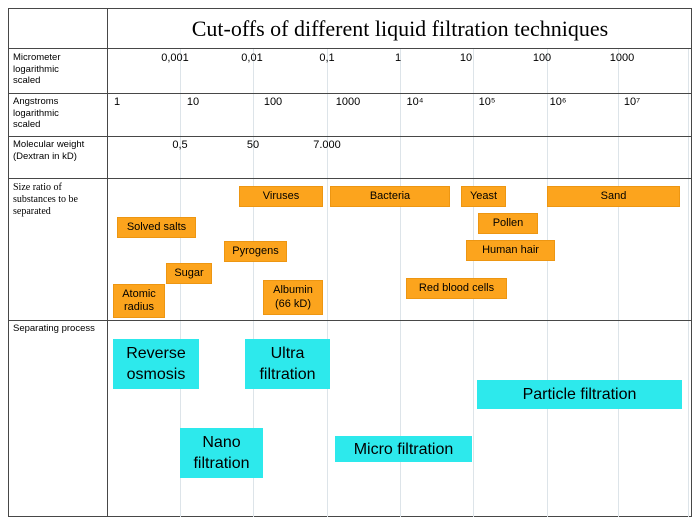 This screenshot has height=525, width=700. What do you see at coordinates (273, 102) in the screenshot?
I see `angstroms-scale-tick-2: 100` at bounding box center [273, 102].